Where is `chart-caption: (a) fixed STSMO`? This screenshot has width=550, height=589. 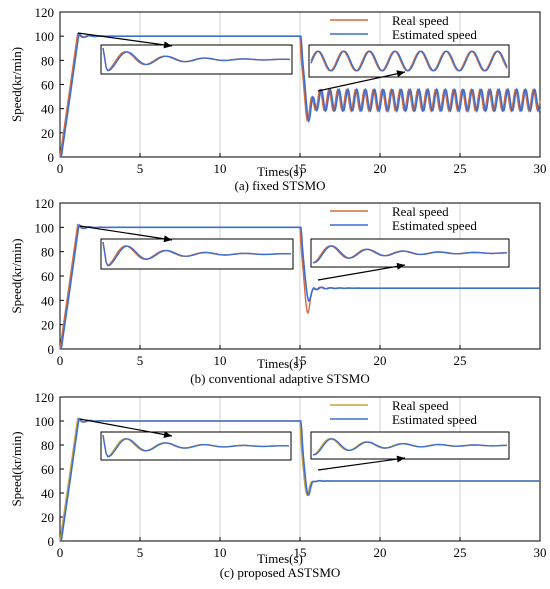
chart-caption: (a) fixed STSMO is located at coordinates (280, 185).